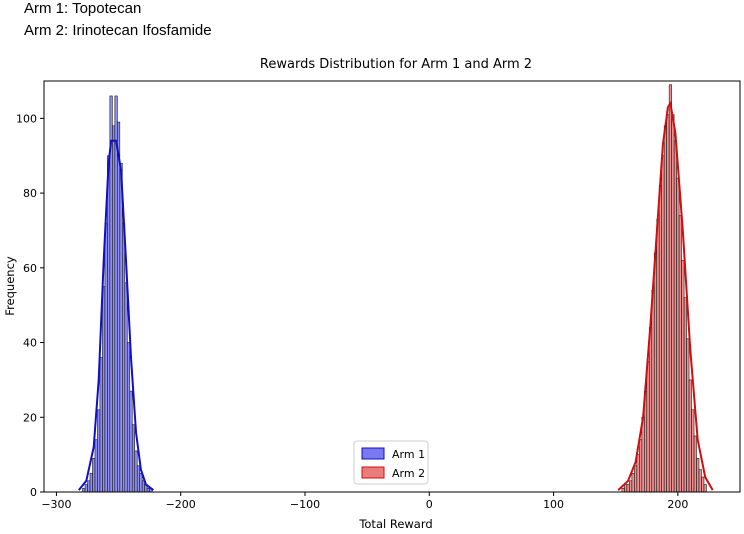  Describe the element at coordinates (408, 454) in the screenshot. I see `legend-label-arm-1: Arm 1` at that location.